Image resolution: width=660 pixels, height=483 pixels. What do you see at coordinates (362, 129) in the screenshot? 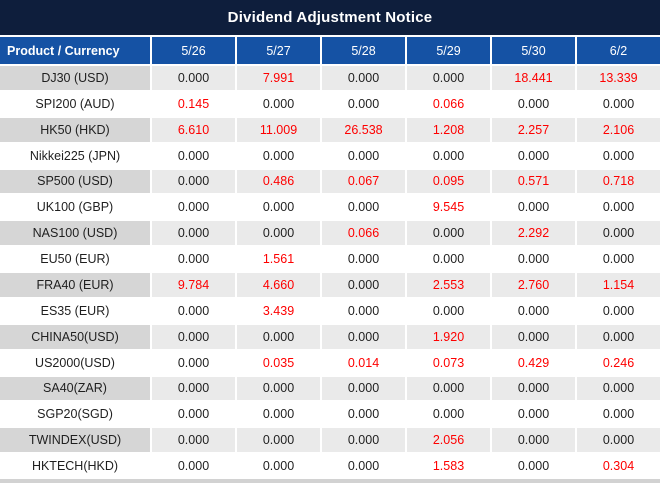
I see `value-cell: 26.538` at bounding box center [362, 129].